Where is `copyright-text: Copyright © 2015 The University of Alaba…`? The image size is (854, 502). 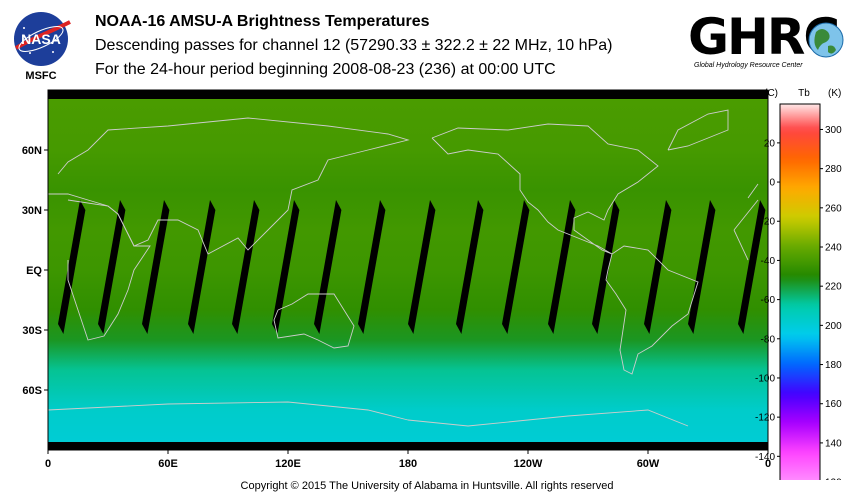 copyright-text: Copyright © 2015 The University of Alaba… is located at coordinates (427, 486).